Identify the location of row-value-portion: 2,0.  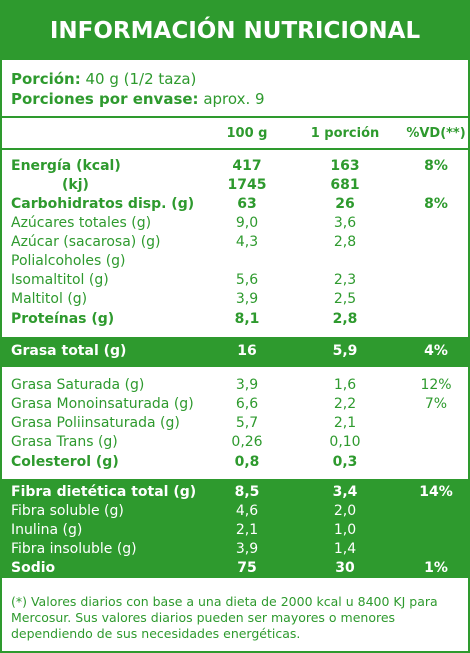
(345, 511).